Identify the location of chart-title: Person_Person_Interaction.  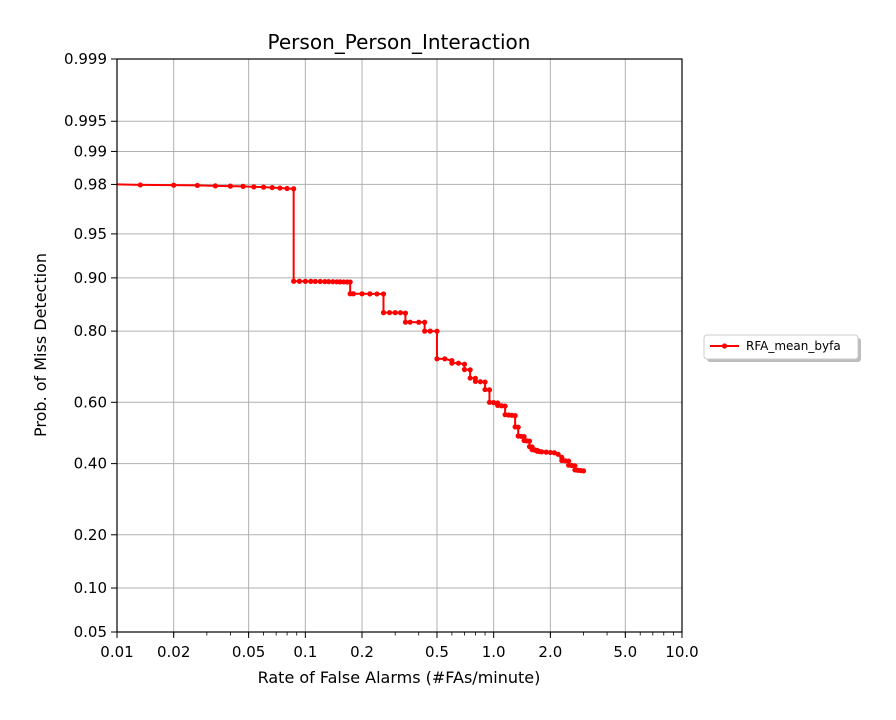
(399, 42).